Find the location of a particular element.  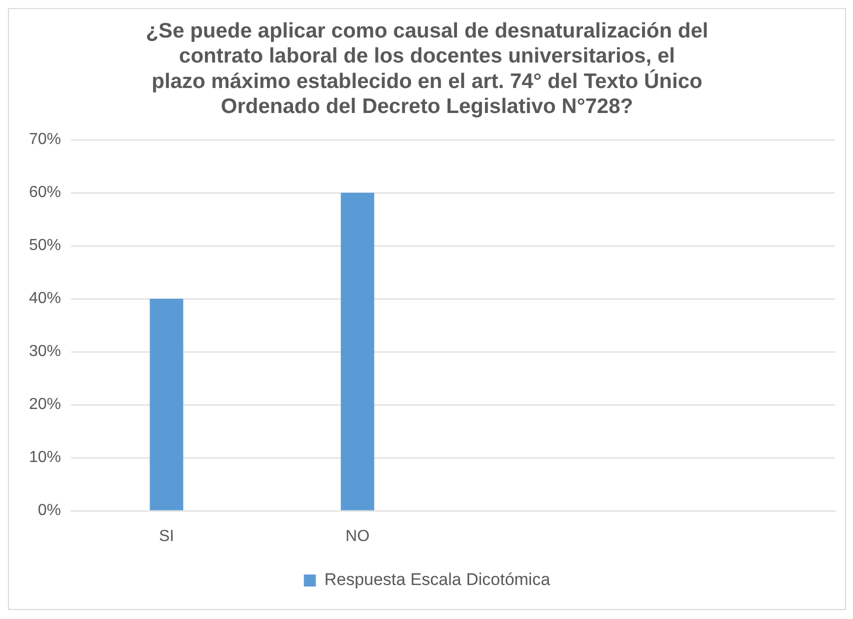

y-tick-label: 40% is located at coordinates (45, 299).